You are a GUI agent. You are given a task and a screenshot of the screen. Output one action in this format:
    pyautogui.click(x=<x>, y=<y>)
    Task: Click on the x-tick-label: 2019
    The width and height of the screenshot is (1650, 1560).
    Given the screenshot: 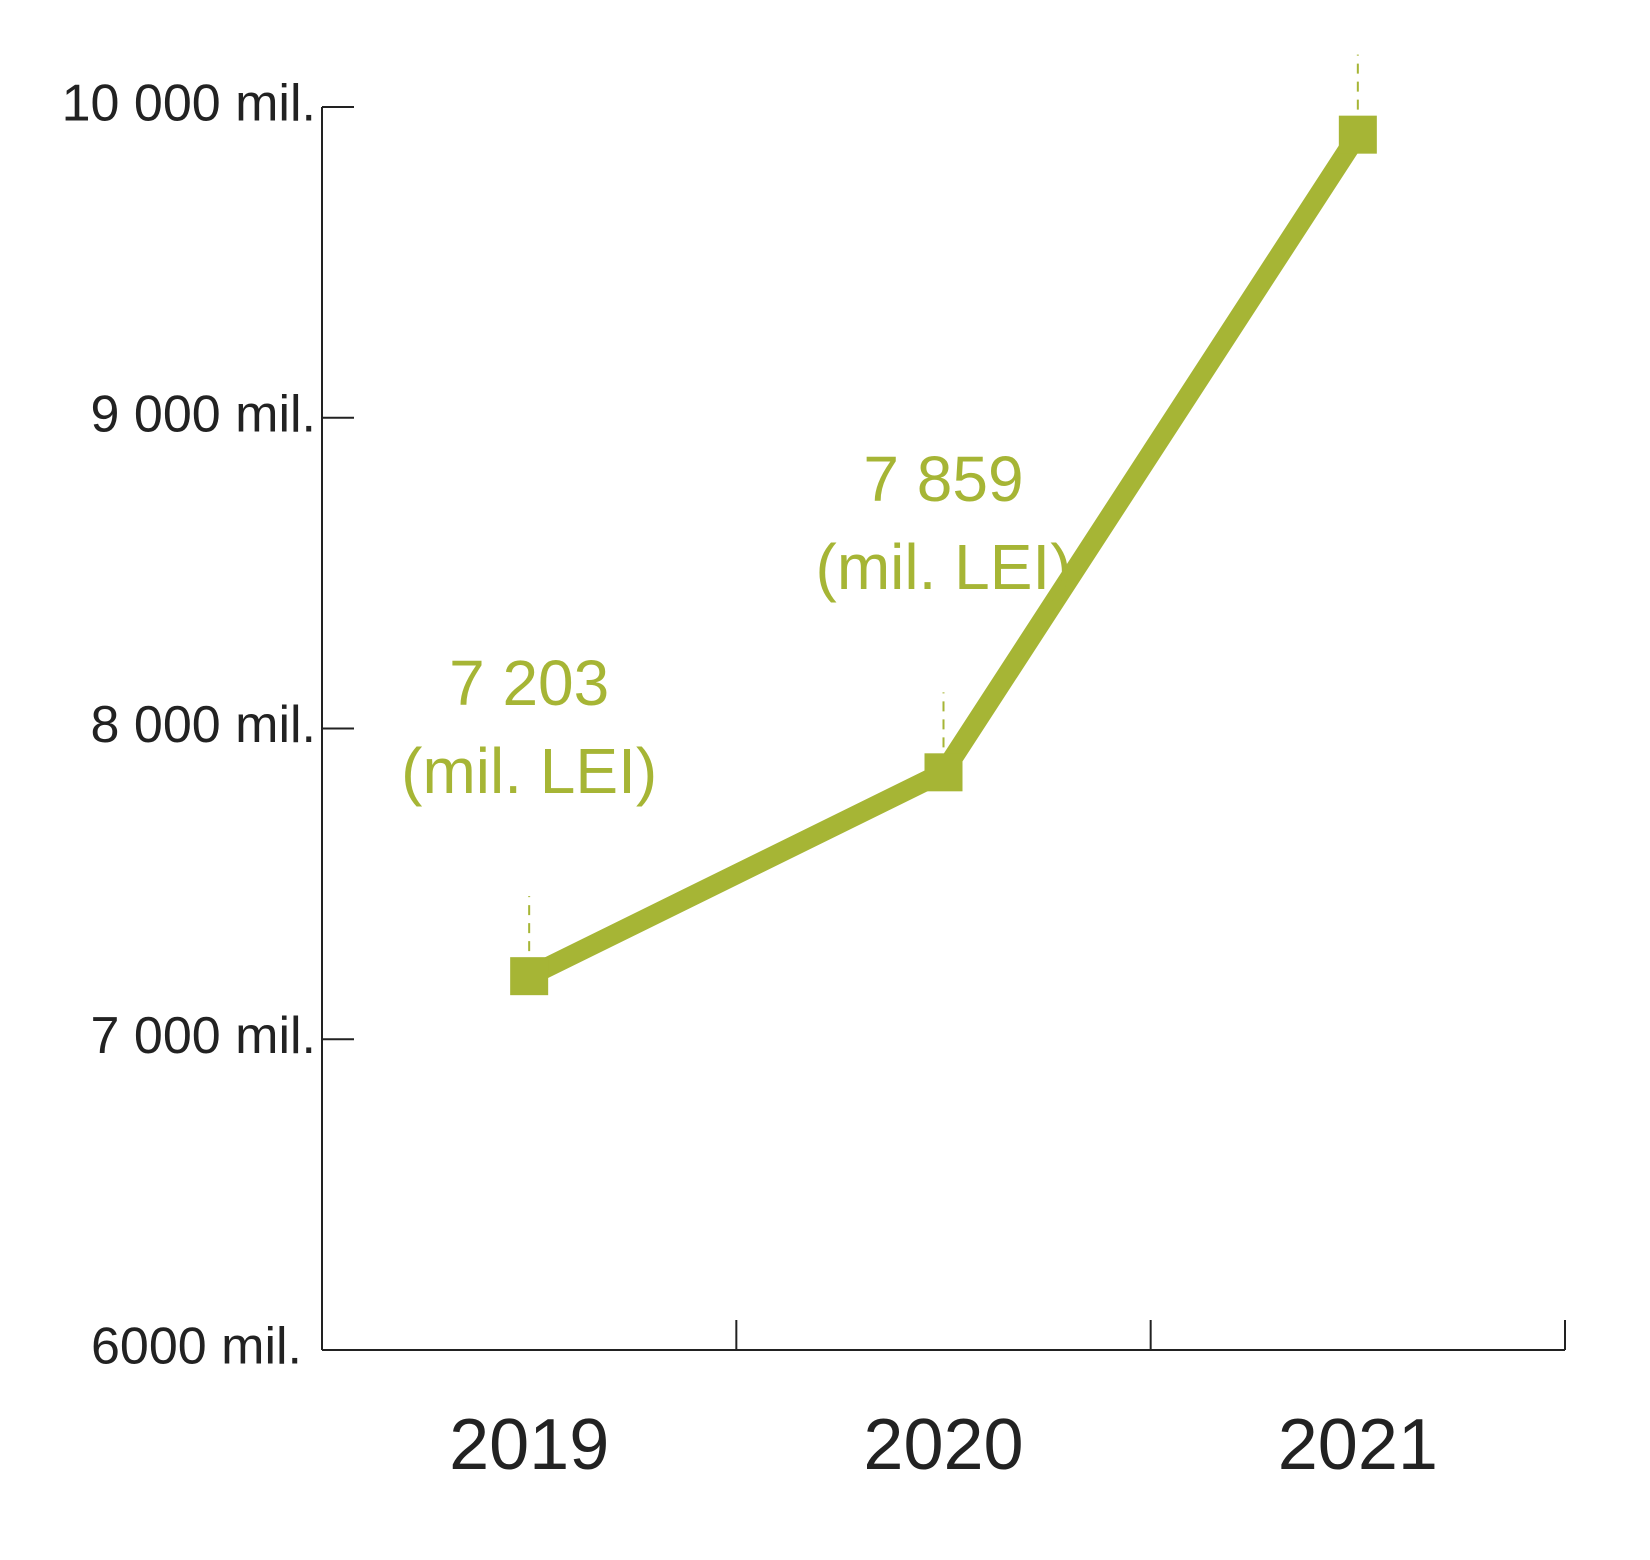 What is the action you would take?
    pyautogui.click(x=529, y=1445)
    